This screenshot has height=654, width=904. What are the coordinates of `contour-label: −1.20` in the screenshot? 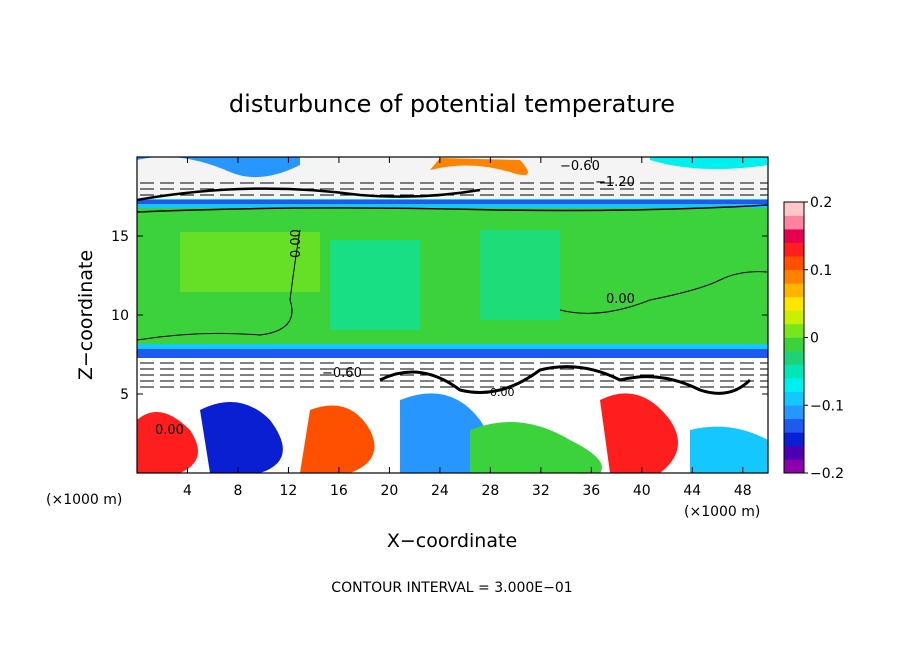 It's located at (615, 182).